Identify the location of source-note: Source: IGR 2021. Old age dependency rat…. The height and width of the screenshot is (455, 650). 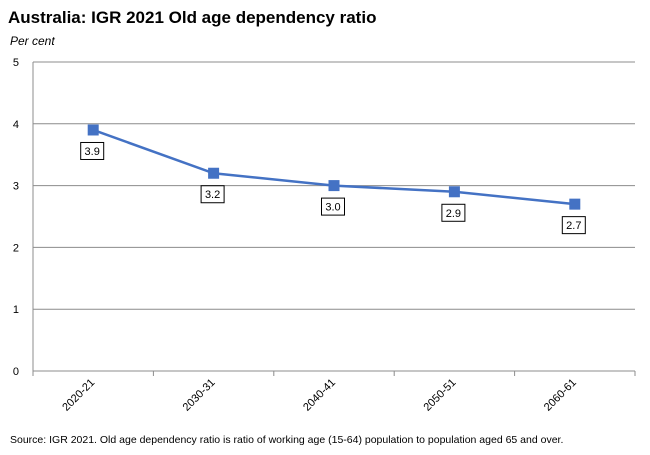
(286, 440).